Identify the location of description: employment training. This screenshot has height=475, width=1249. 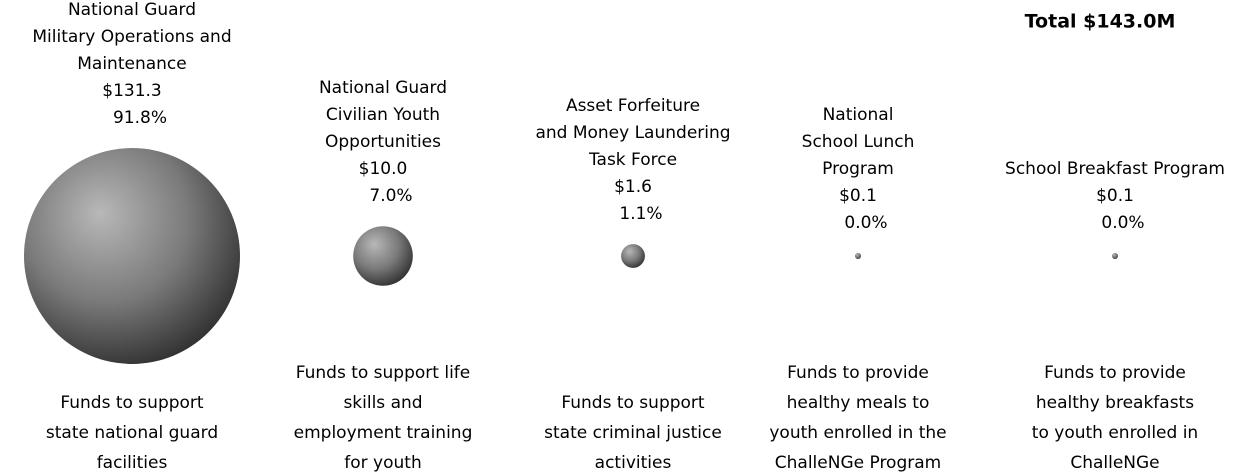
(383, 433).